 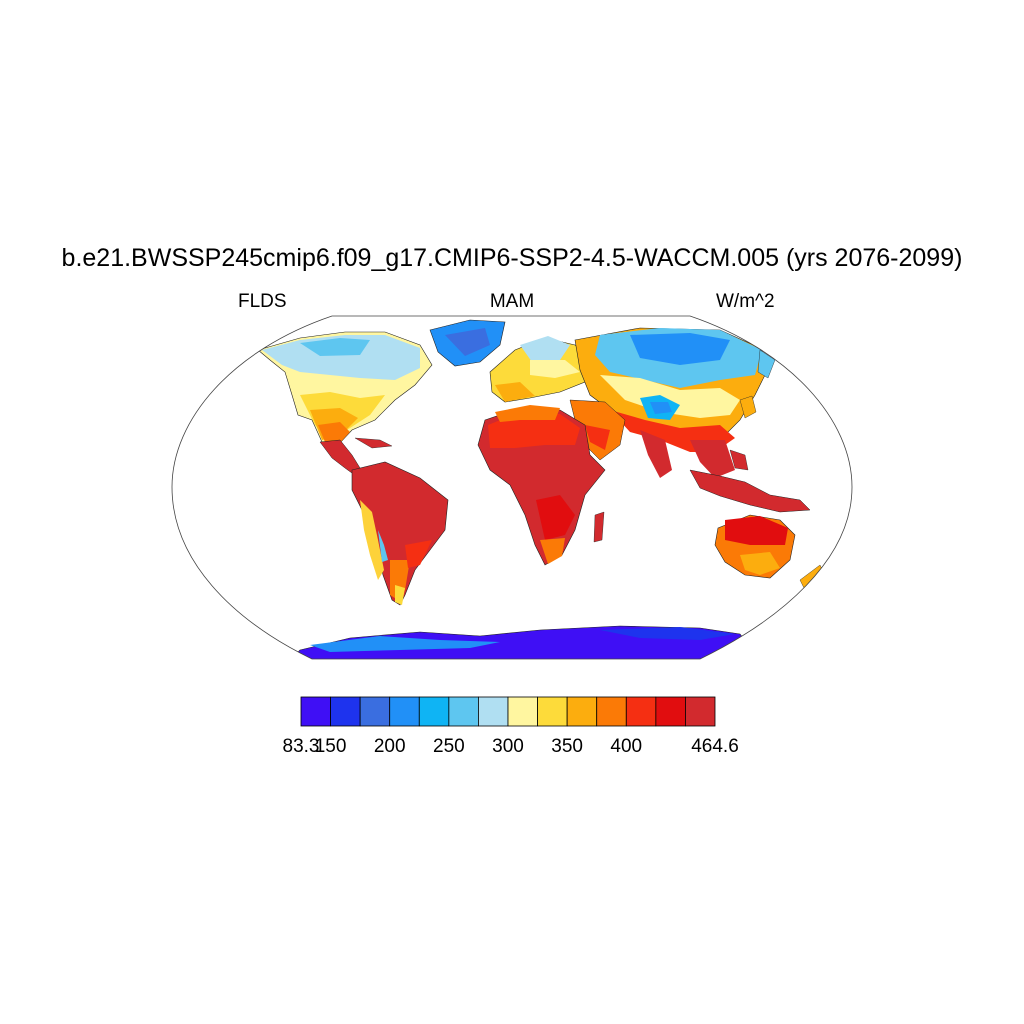 What do you see at coordinates (508, 746) in the screenshot?
I see `colorbar-tick-label: 300` at bounding box center [508, 746].